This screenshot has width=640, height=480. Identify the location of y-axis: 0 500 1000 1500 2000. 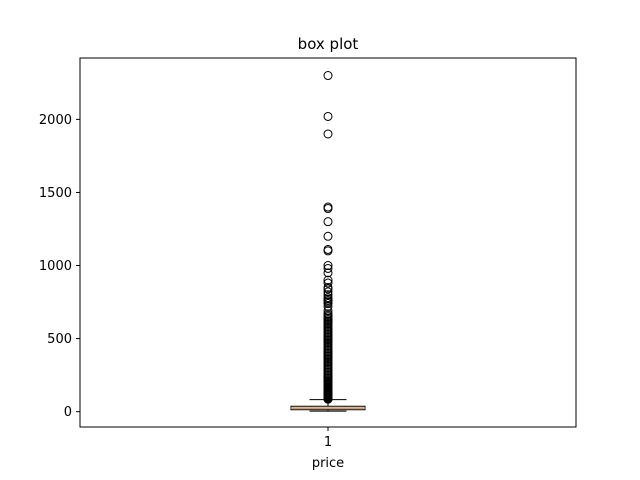
(59, 266).